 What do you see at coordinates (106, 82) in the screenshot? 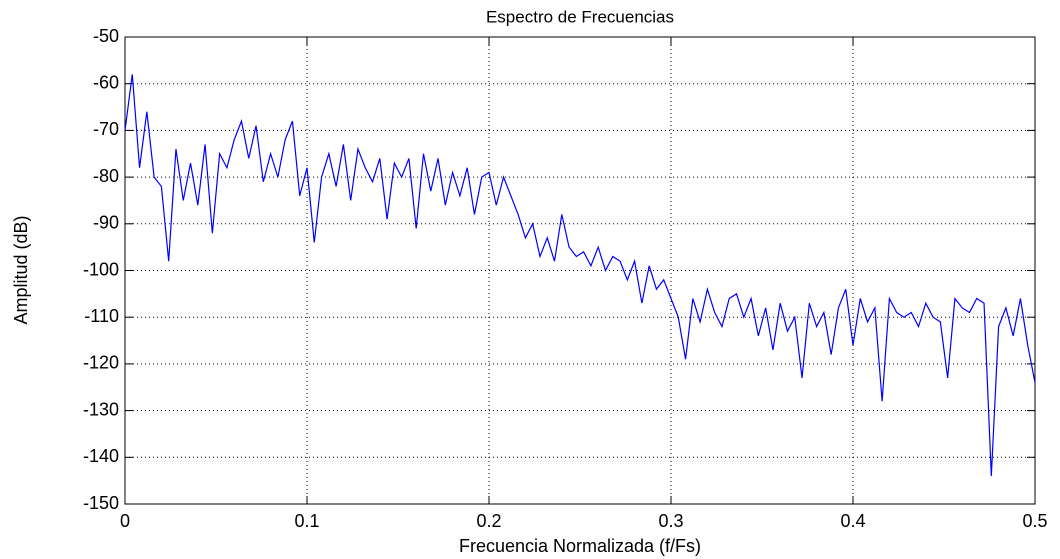
I see `y-tick-label: -60` at bounding box center [106, 82].